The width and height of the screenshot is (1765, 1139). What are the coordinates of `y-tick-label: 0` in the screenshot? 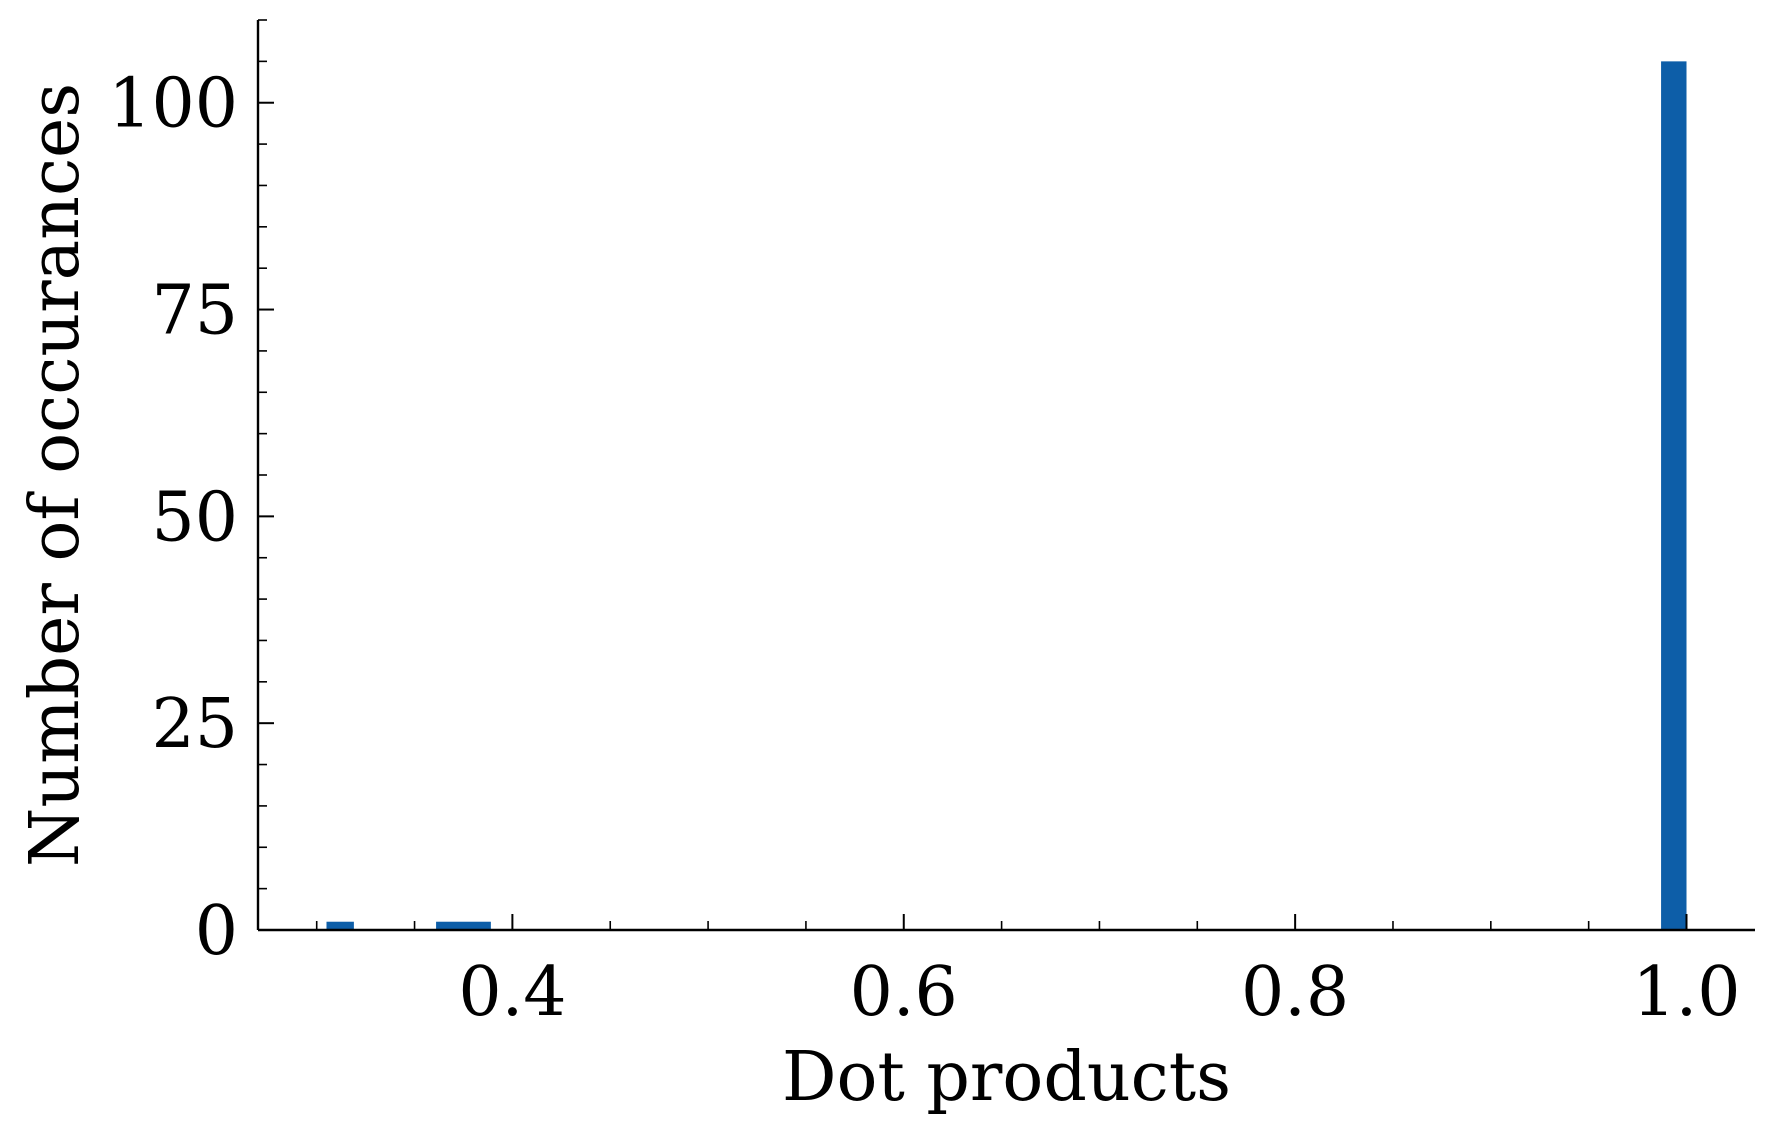 It's located at (216, 931).